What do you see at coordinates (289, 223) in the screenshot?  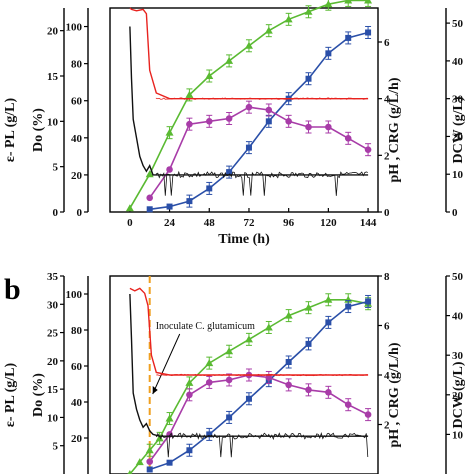 I see `x-tick-label: 96` at bounding box center [289, 223].